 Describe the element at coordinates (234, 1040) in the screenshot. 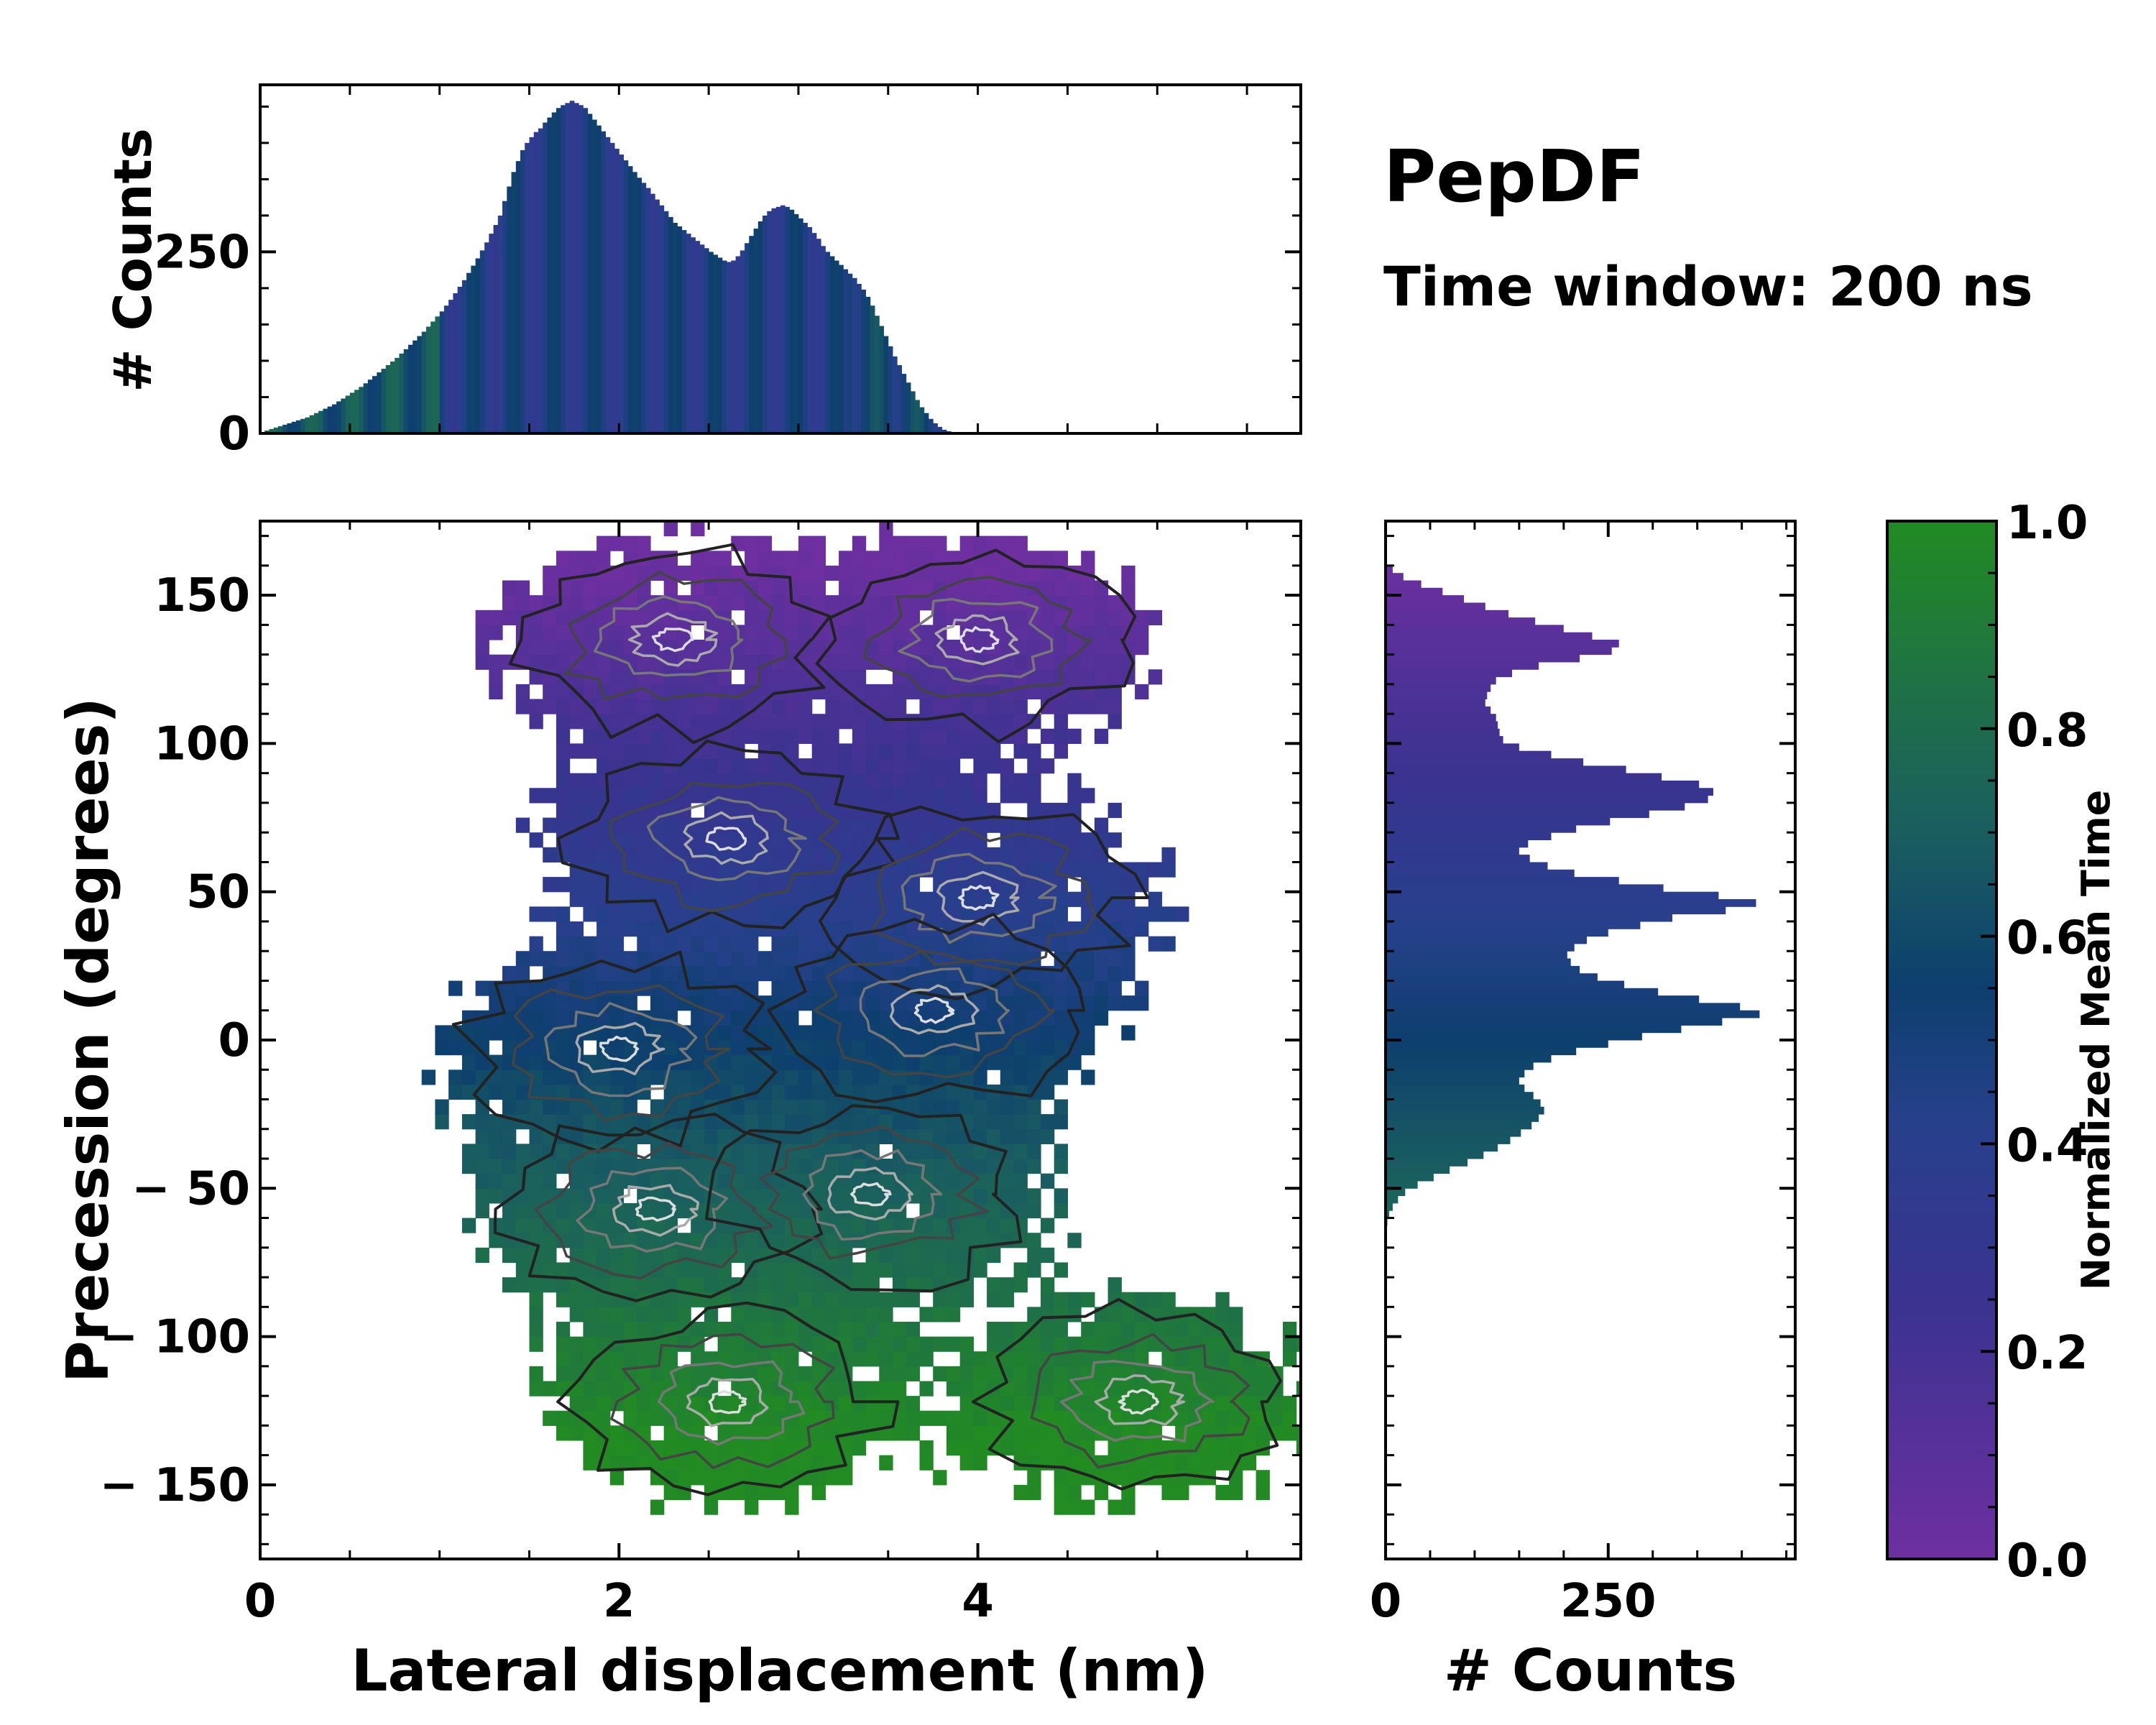

I see `y-tick-label: 0` at that location.